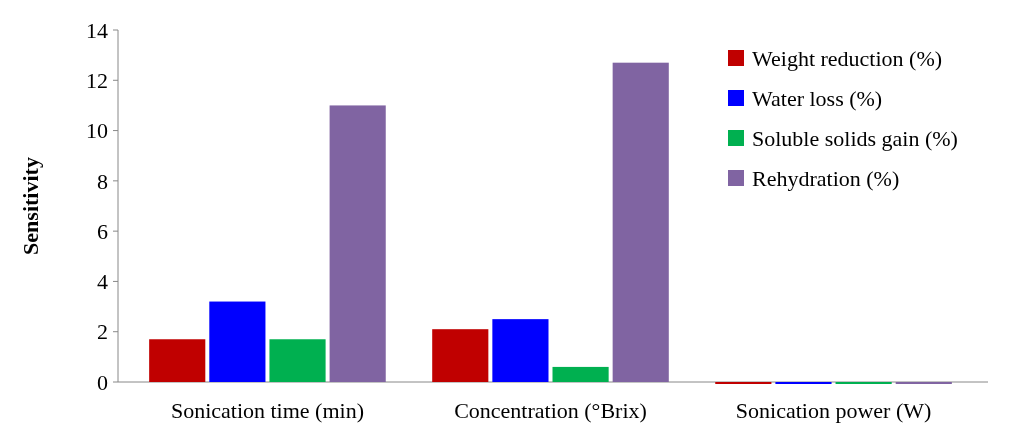 The height and width of the screenshot is (440, 1020). What do you see at coordinates (102, 231) in the screenshot?
I see `y-tick-label: 6` at bounding box center [102, 231].